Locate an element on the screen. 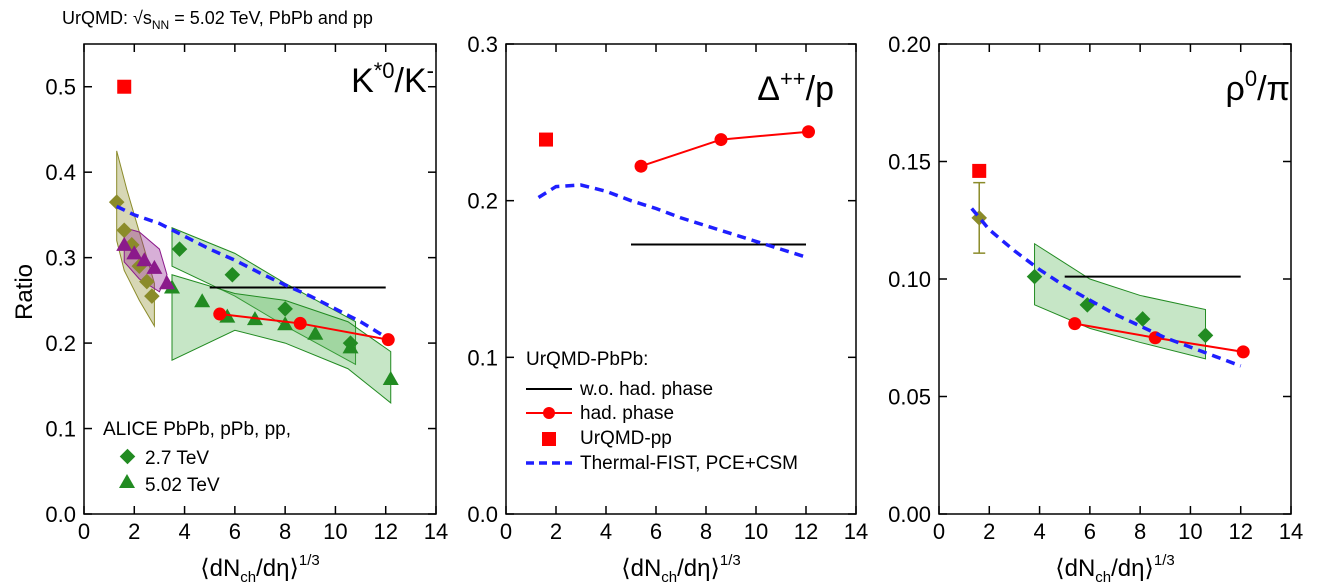 This screenshot has width=1328, height=587. panel-ratio-label: ρ0/π is located at coordinates (1258, 87).